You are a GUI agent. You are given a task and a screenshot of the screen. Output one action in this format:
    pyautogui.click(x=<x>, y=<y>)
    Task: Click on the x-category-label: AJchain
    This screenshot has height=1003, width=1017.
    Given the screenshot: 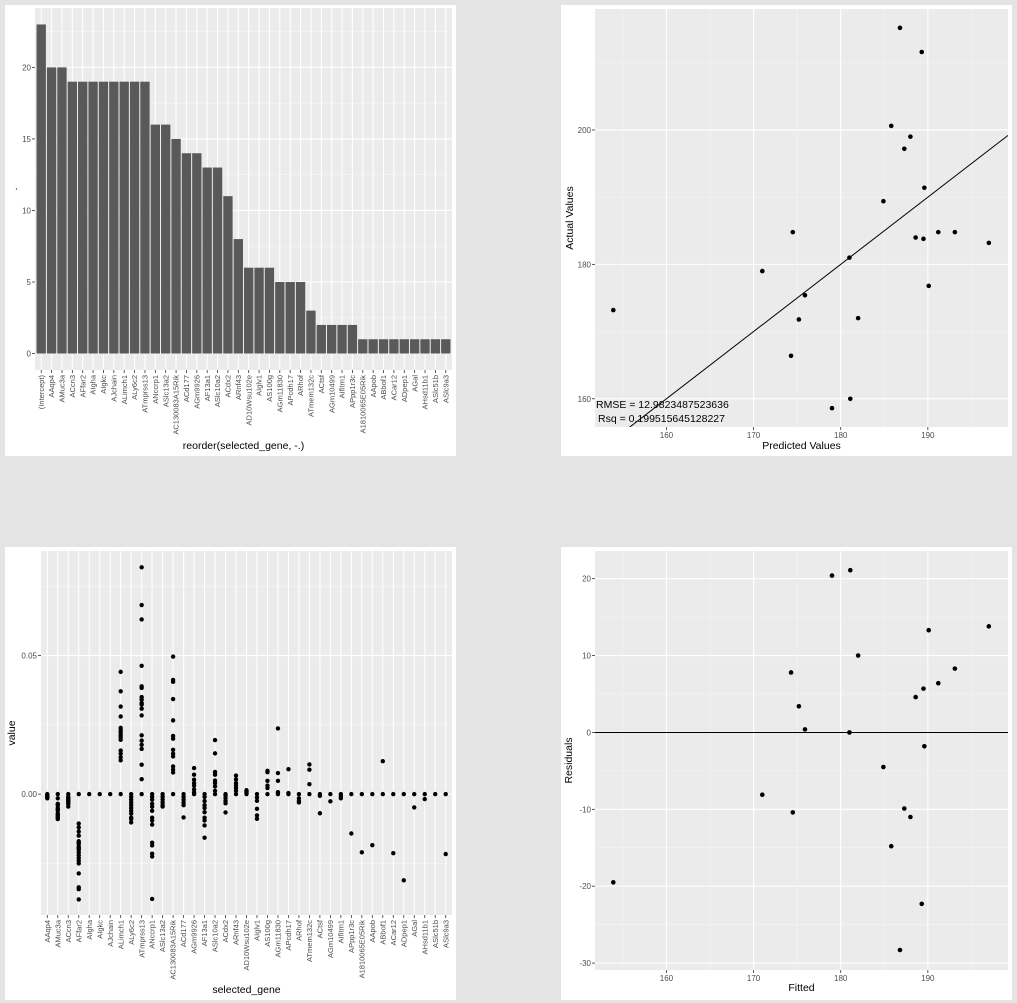 What is the action you would take?
    pyautogui.click(x=113, y=388)
    